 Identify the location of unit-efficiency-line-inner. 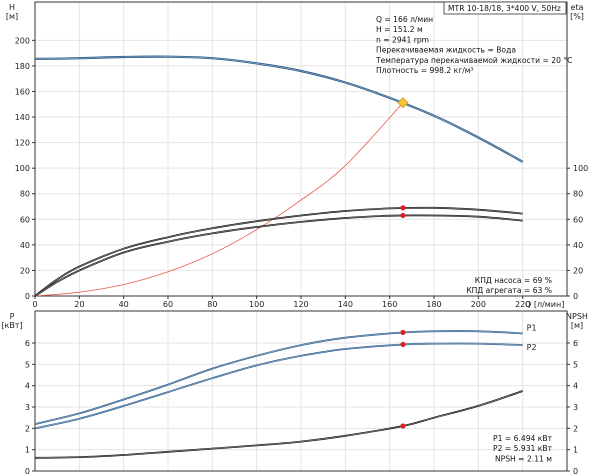
(278, 256).